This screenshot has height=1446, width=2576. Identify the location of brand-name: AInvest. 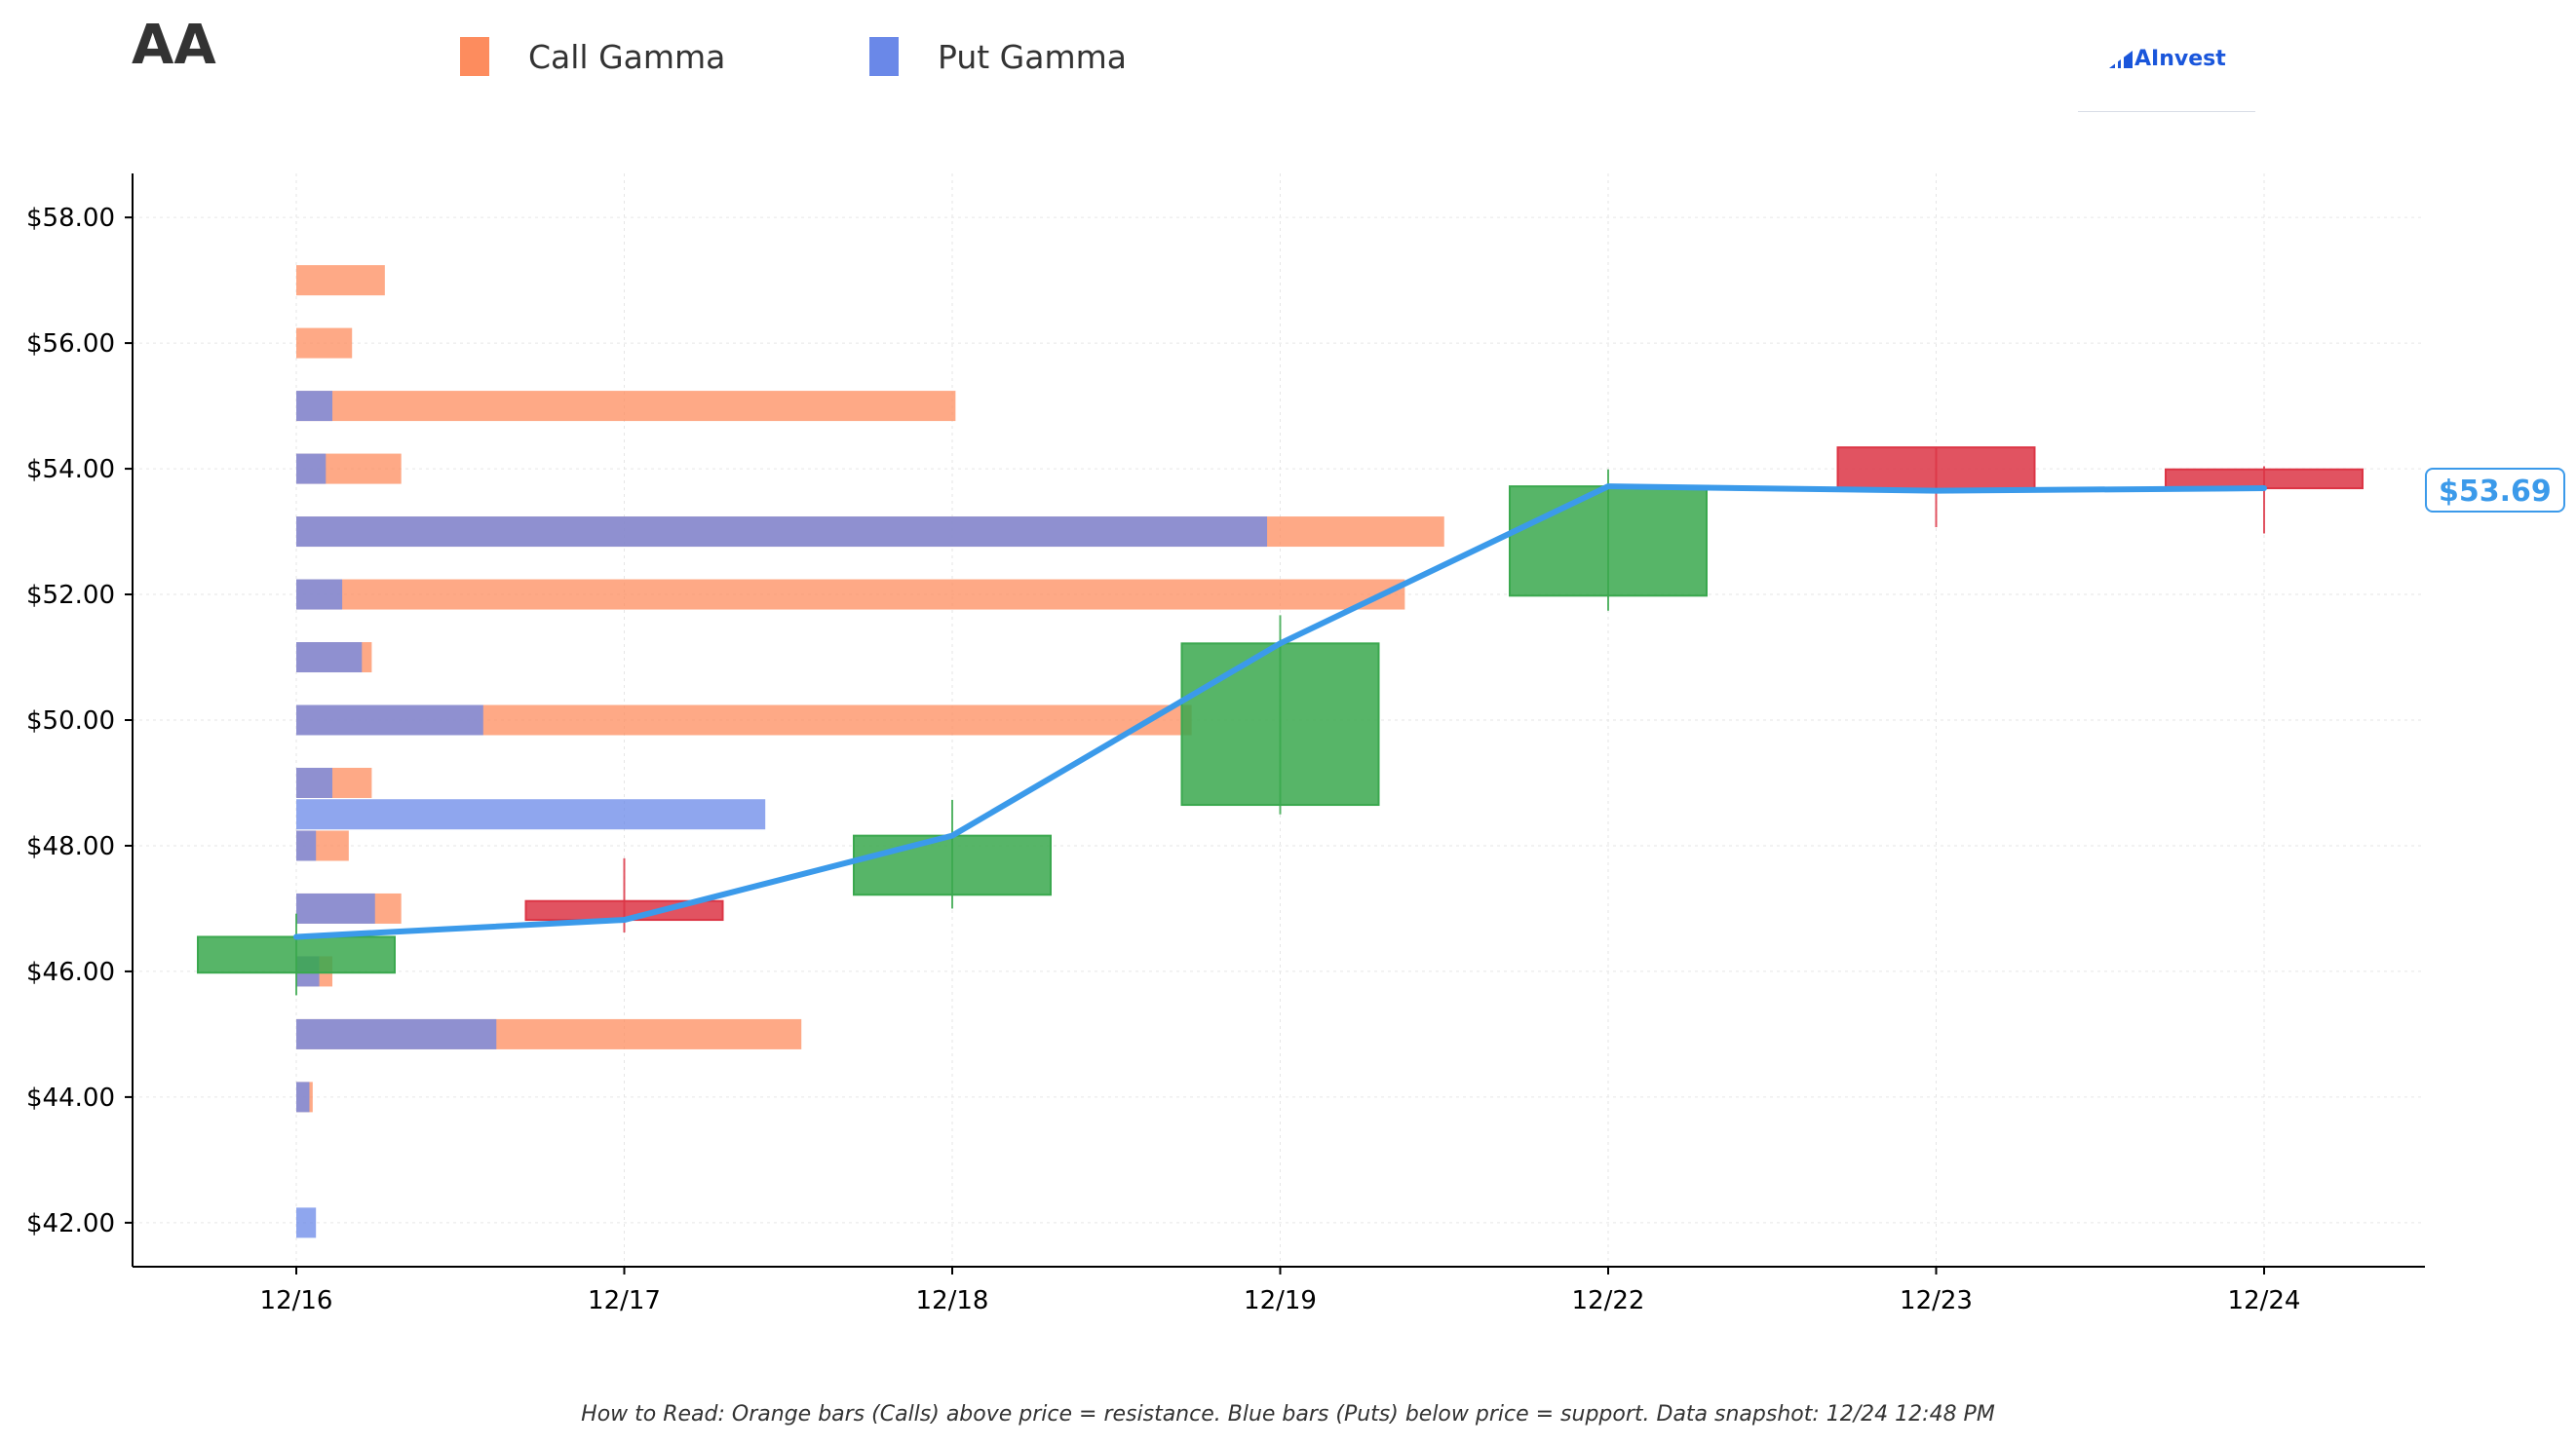
(2180, 59).